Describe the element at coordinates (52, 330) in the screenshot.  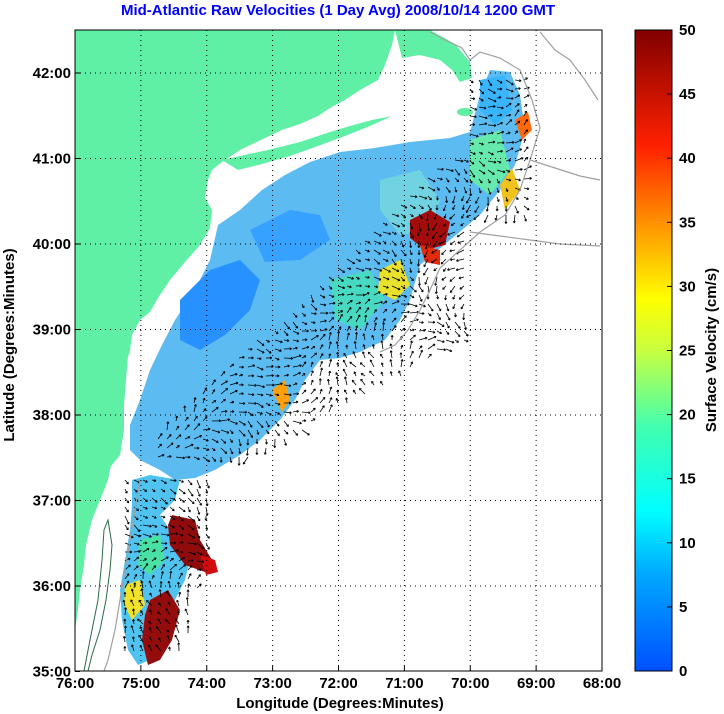
I see `y-tick-label: 39:00` at that location.